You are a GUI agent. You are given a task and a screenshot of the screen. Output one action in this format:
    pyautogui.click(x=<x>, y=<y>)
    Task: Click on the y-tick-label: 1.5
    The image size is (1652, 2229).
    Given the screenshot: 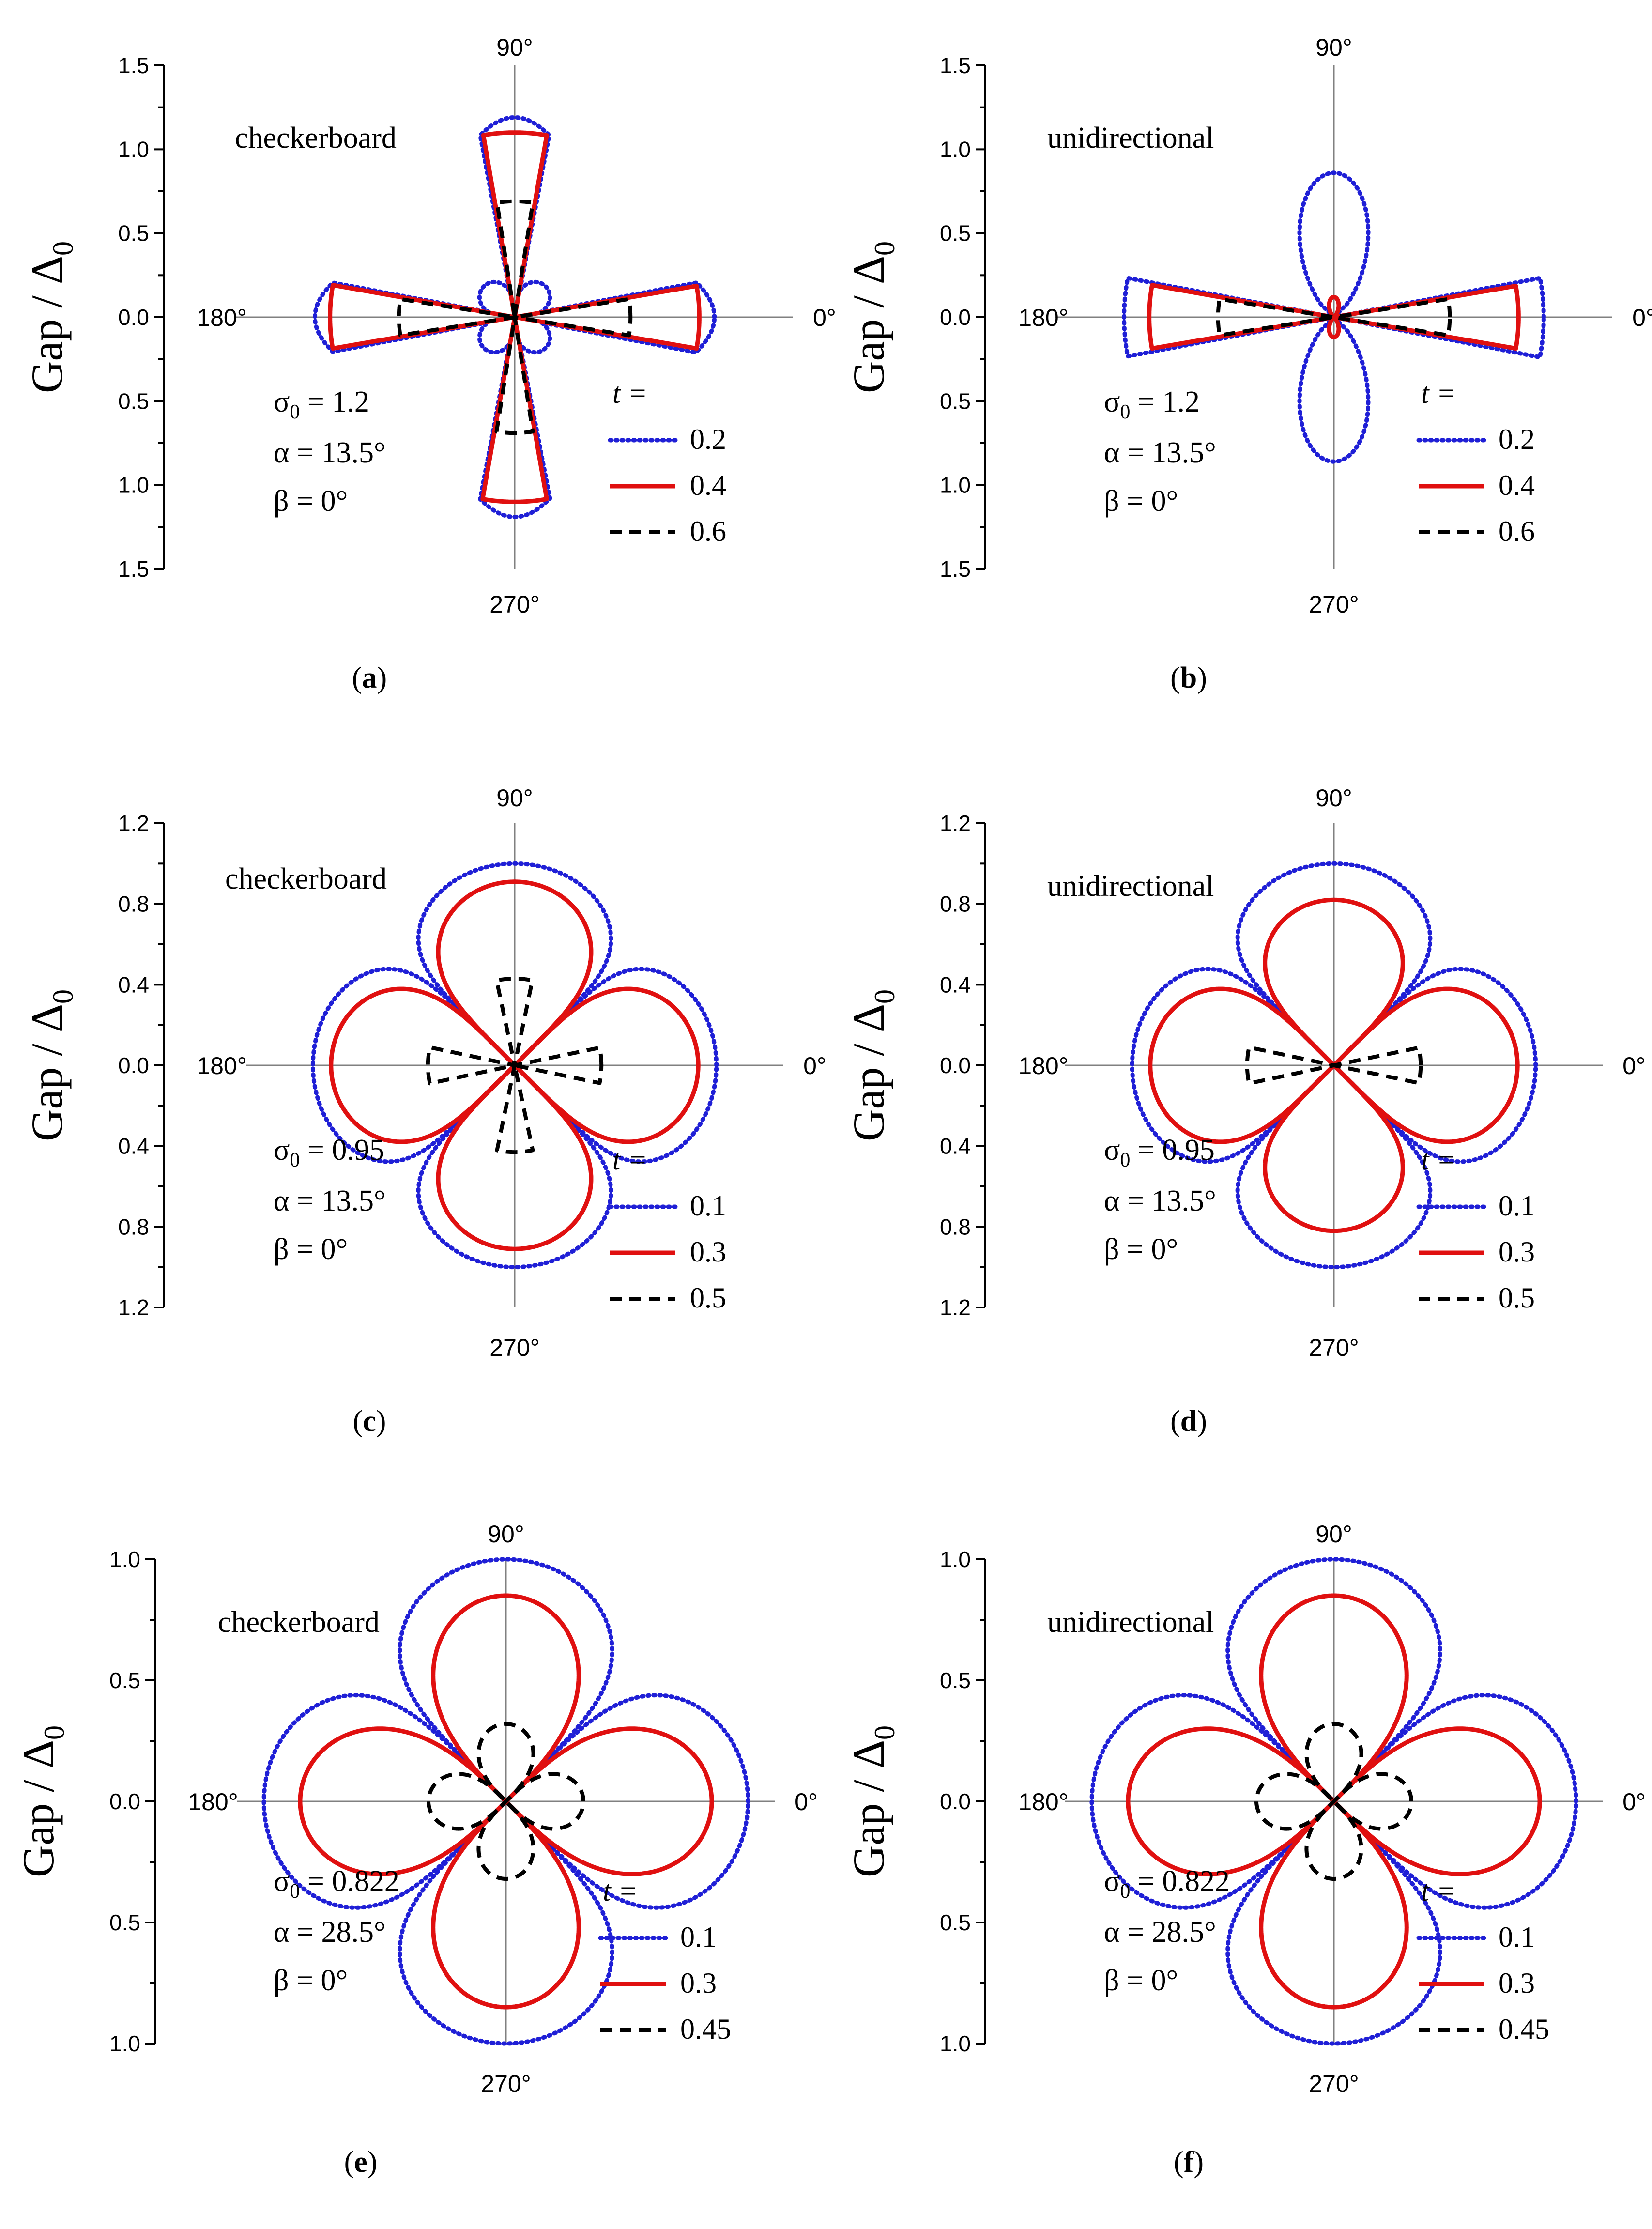 What is the action you would take?
    pyautogui.click(x=133, y=65)
    